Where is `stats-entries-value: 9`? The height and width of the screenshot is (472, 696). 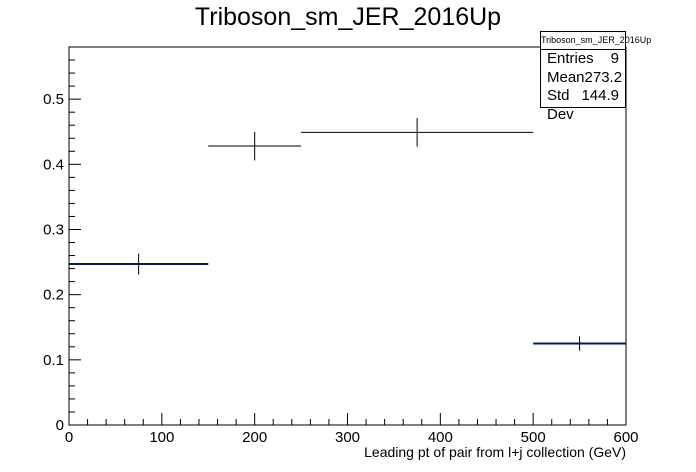
stats-entries-value: 9 is located at coordinates (614, 58).